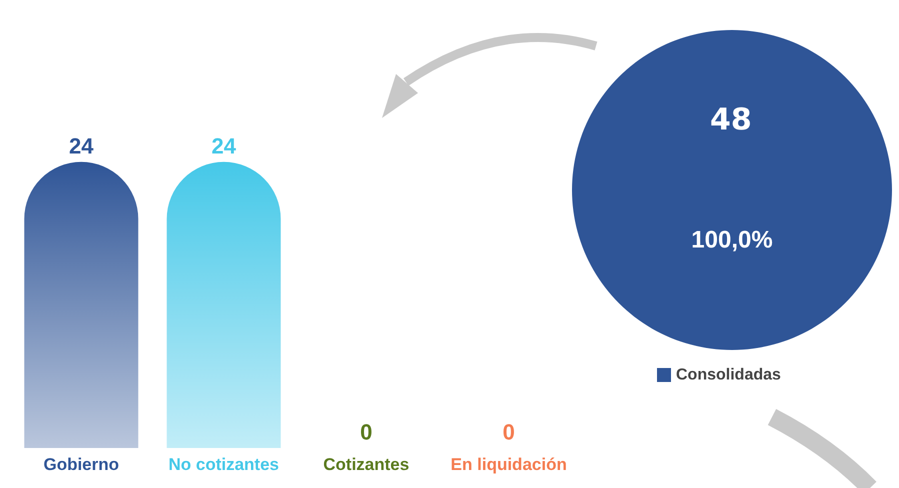 The height and width of the screenshot is (488, 899). What do you see at coordinates (508, 464) in the screenshot?
I see `x-tick-label: En liquidación` at bounding box center [508, 464].